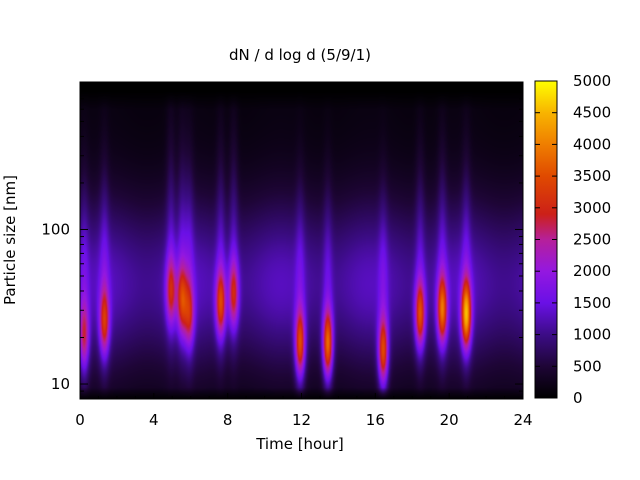  I want to click on y-tick-label: 100, so click(55, 229).